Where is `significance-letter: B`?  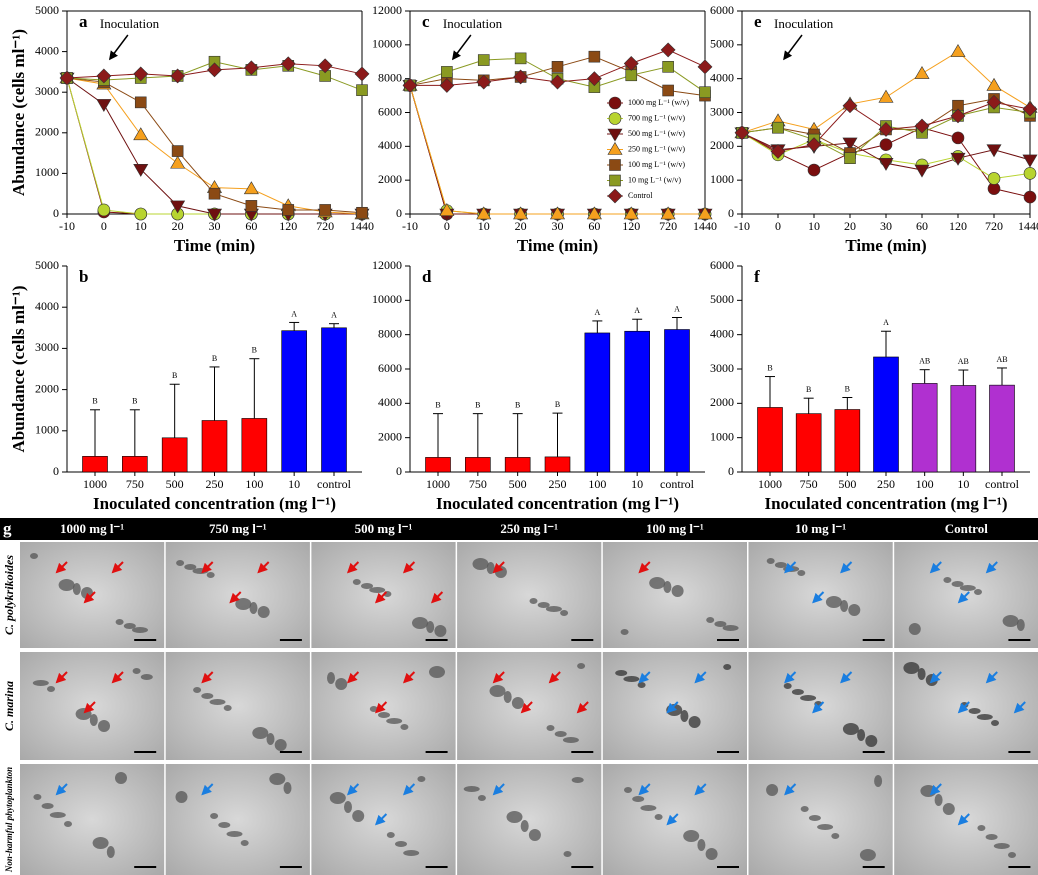 significance-letter: B is located at coordinates (134, 401).